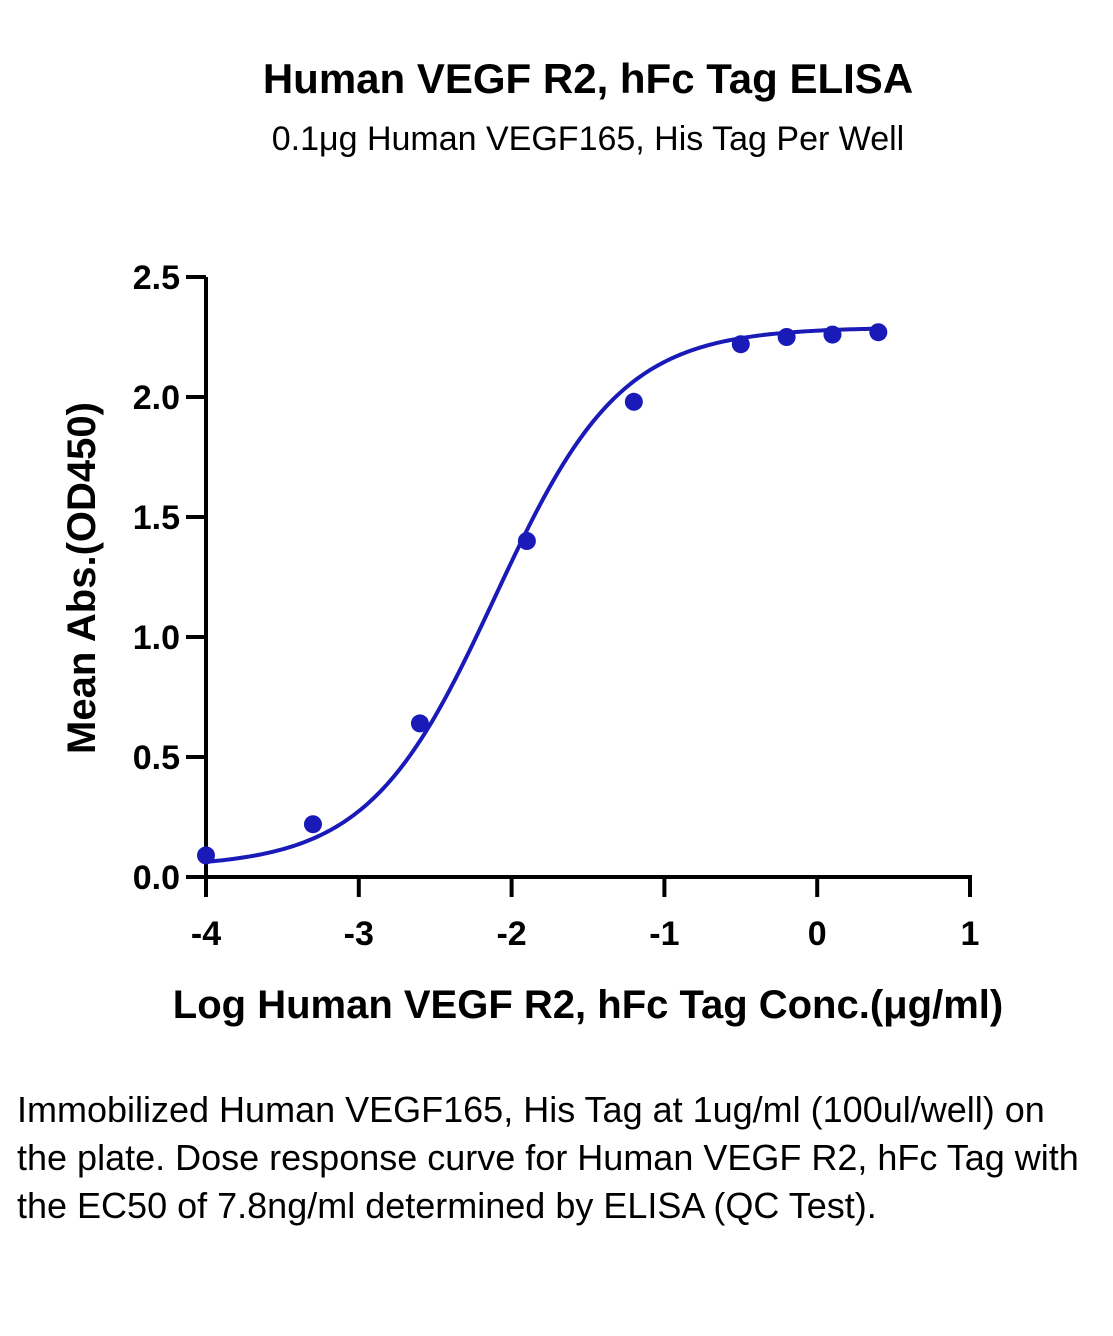  Describe the element at coordinates (156, 638) in the screenshot. I see `y-tick-label: 1.0` at that location.